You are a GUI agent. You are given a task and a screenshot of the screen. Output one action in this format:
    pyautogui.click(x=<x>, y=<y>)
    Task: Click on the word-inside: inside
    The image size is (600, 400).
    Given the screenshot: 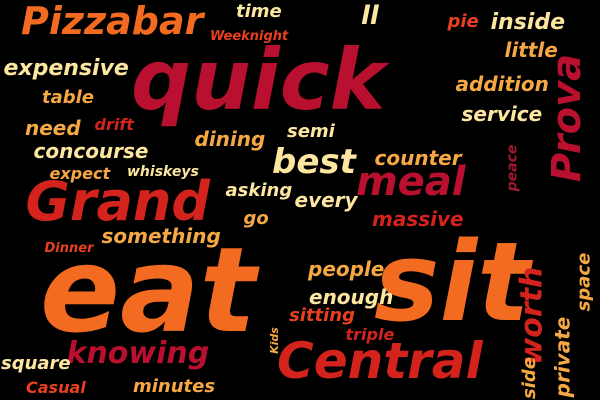 What is the action you would take?
    pyautogui.click(x=528, y=22)
    